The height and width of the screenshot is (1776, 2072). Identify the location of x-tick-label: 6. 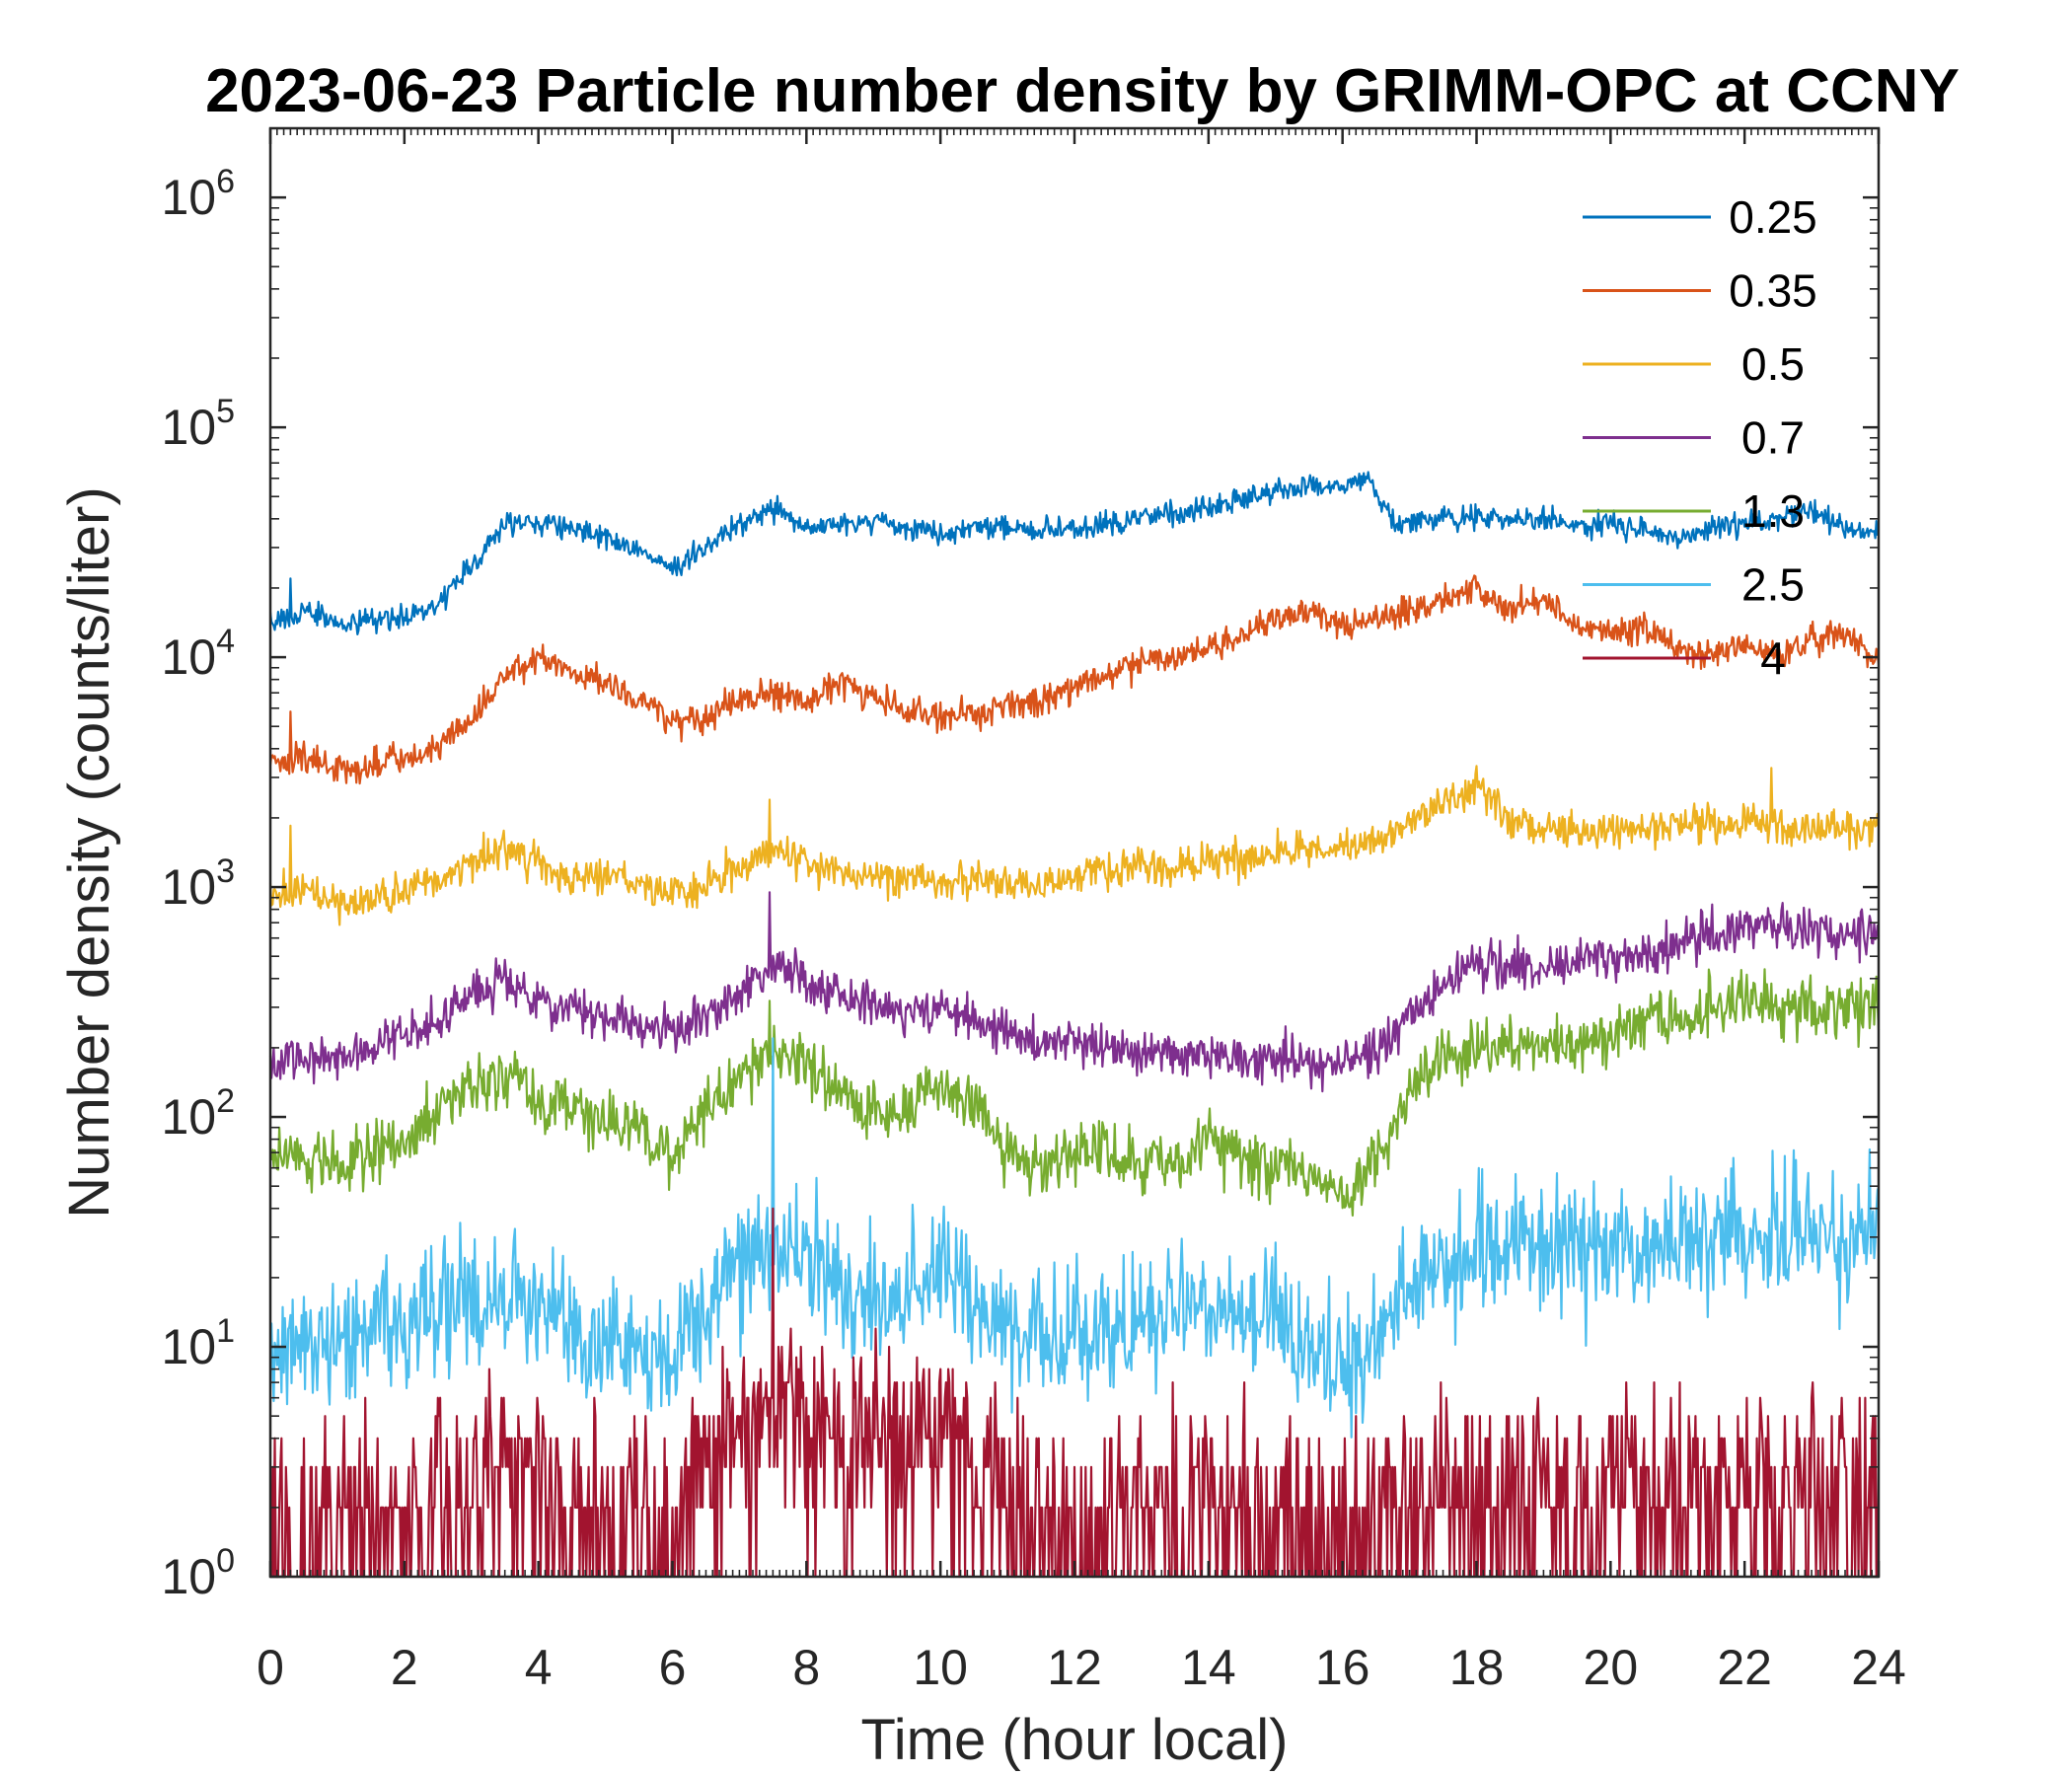
(673, 1668).